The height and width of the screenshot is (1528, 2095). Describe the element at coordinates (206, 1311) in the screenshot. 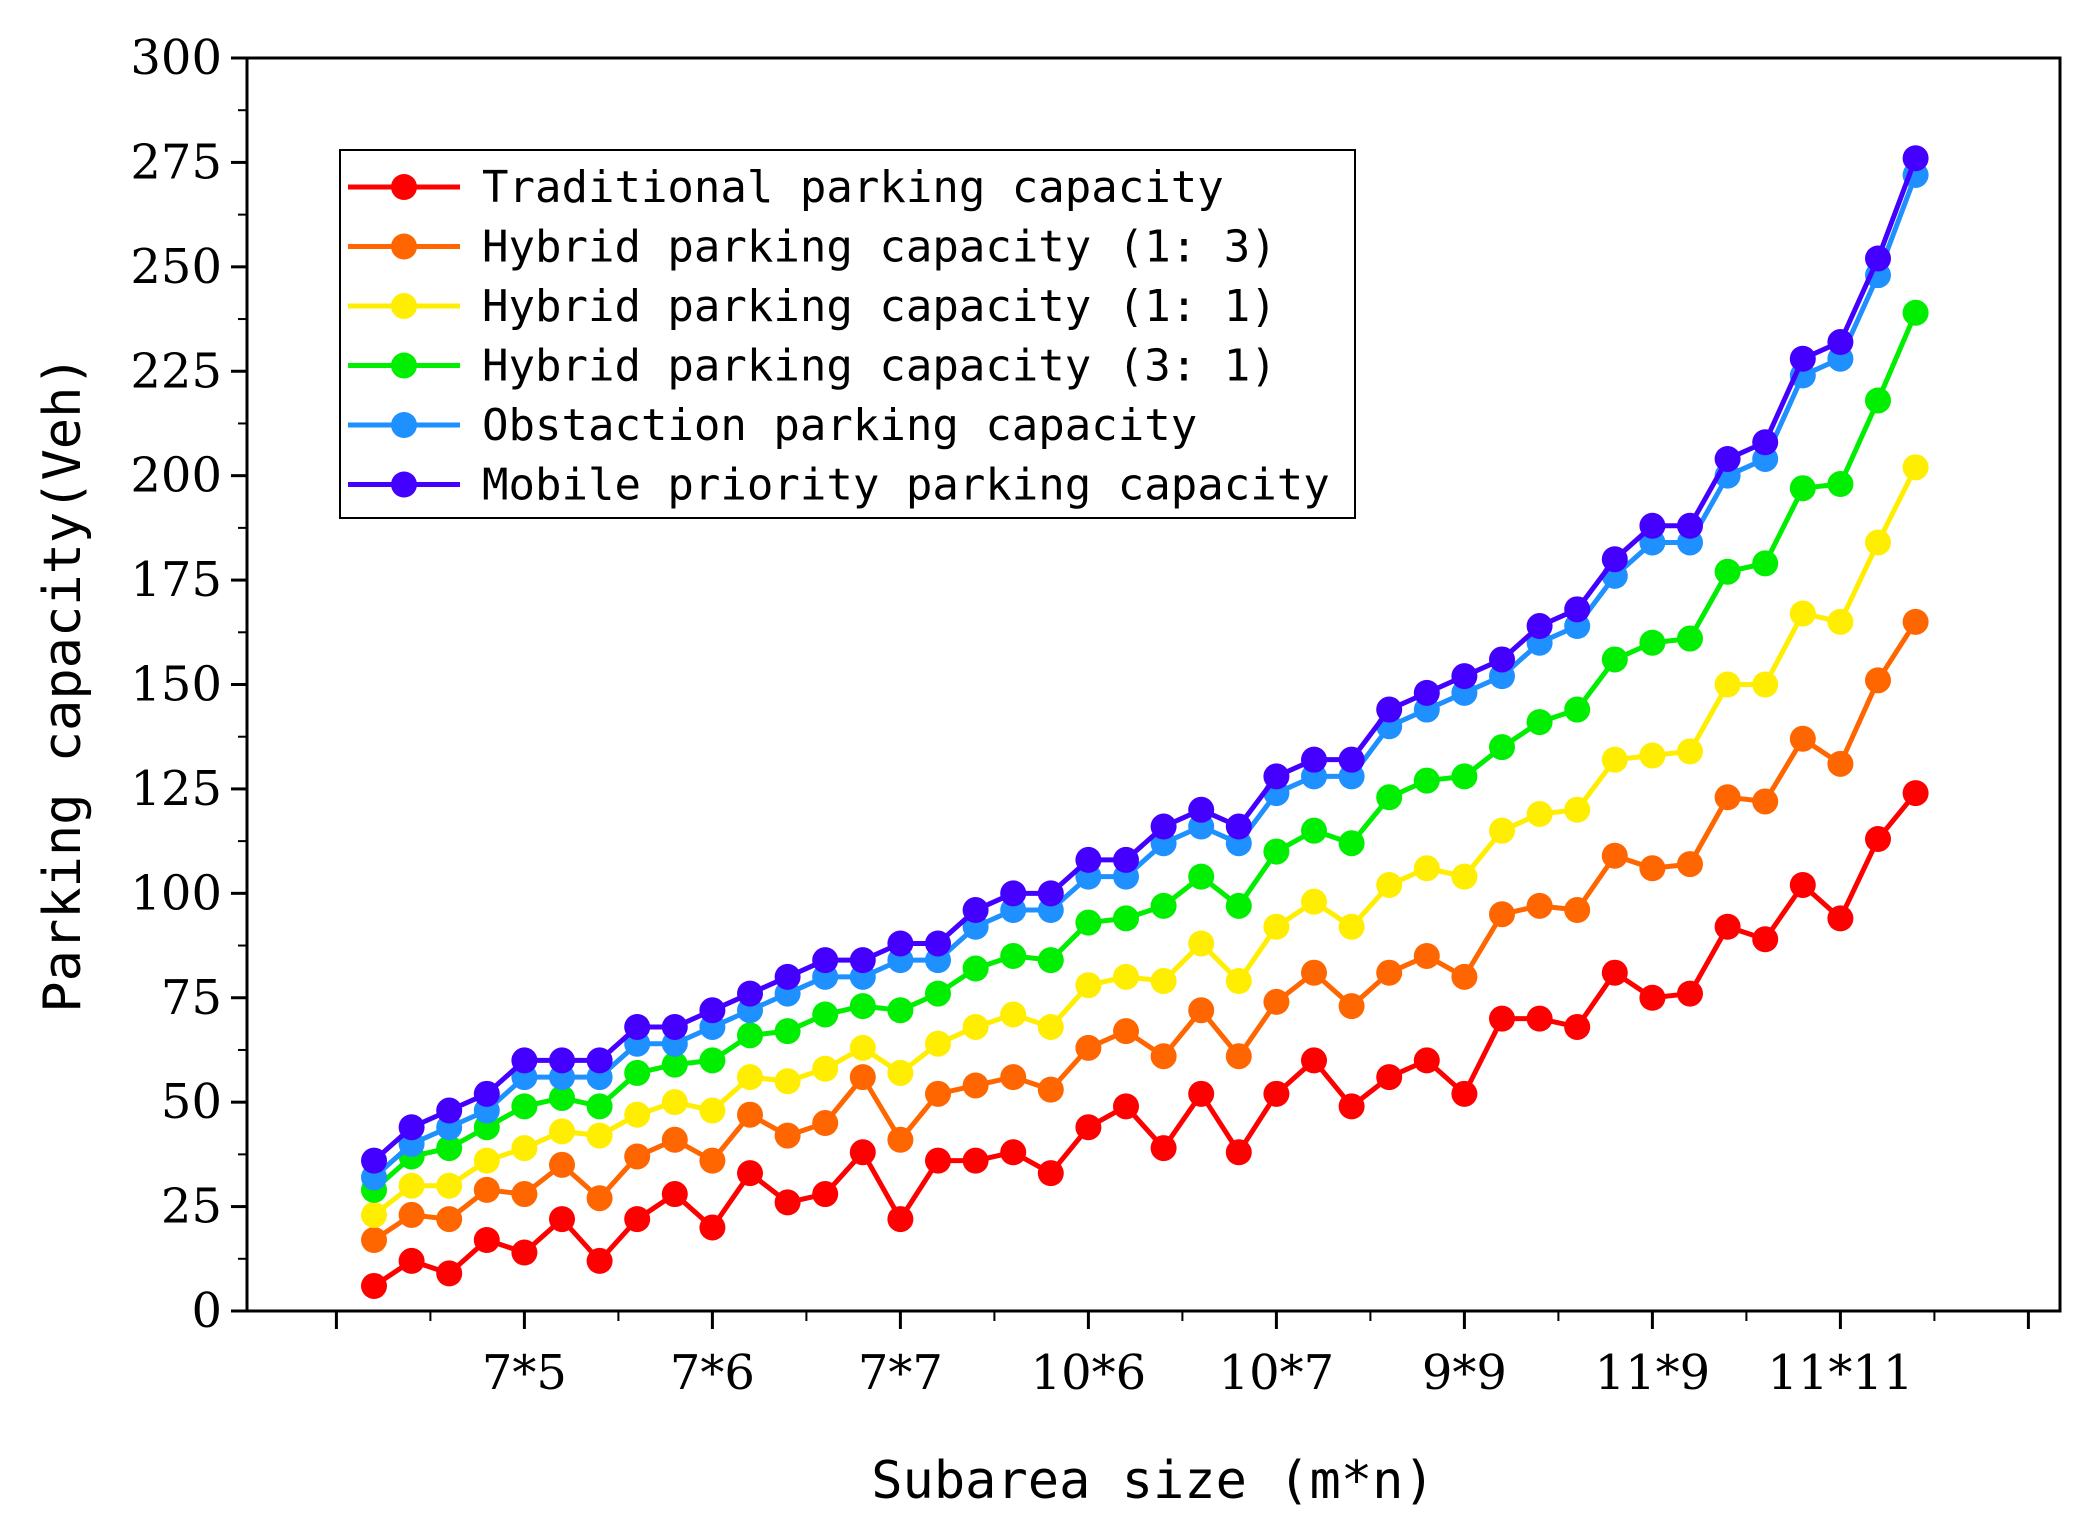

I see `y-tick-label: 0` at that location.